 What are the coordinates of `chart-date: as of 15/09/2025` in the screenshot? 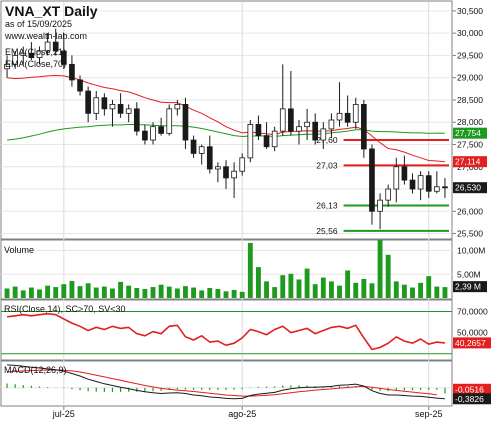 It's located at (38, 24).